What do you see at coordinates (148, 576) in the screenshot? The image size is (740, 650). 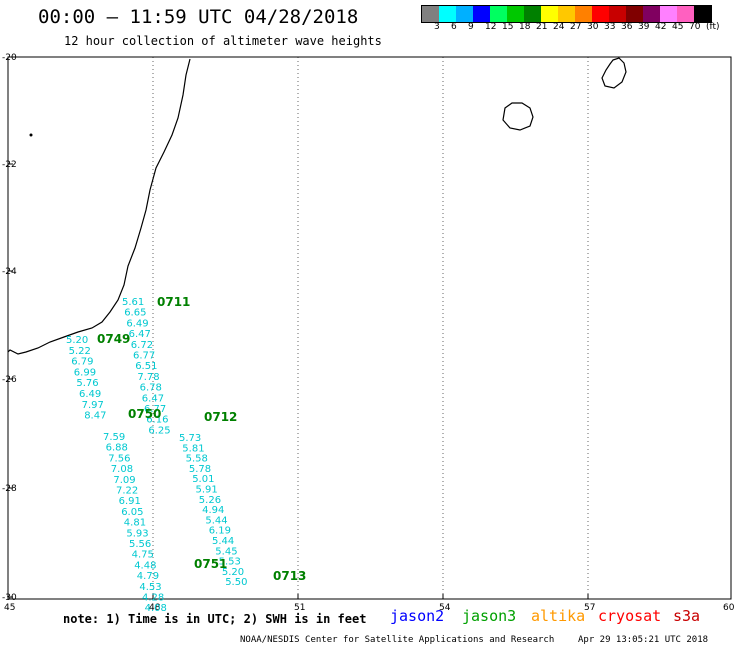 I see `swh-value-label: 4.79` at bounding box center [148, 576].